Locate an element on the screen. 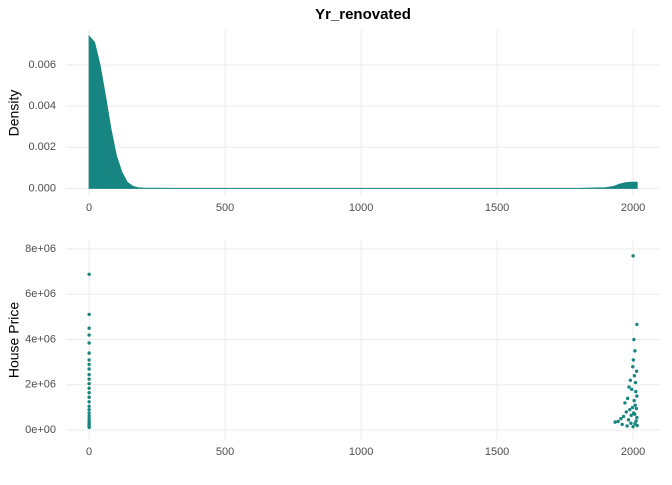  y-tick-label: 0.006 is located at coordinates (42, 65).